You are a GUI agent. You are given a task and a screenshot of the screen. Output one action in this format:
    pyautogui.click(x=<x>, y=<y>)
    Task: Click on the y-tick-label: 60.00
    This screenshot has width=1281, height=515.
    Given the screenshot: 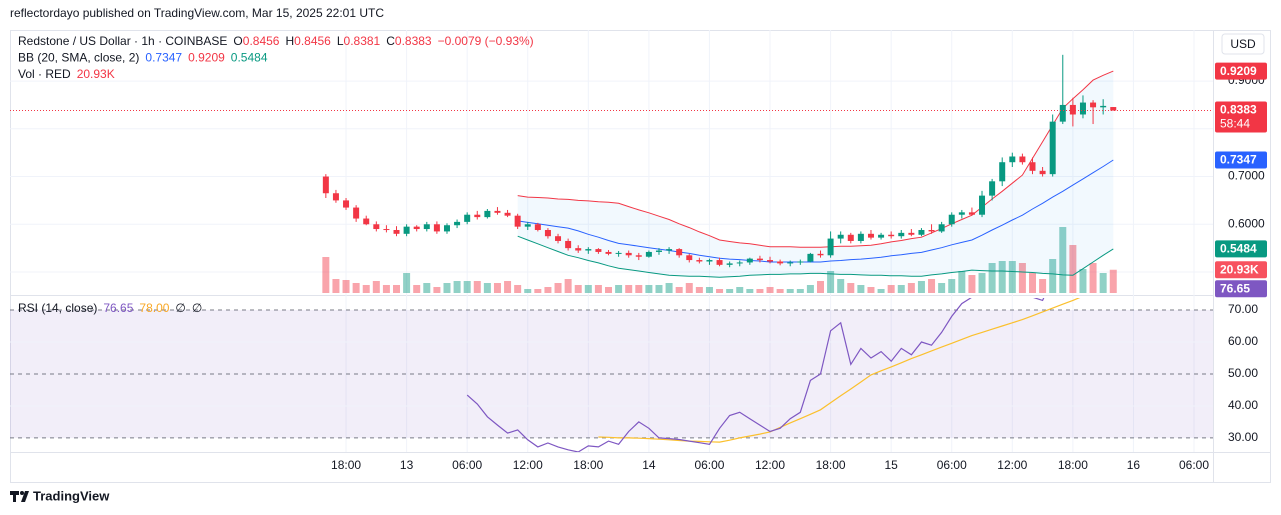 What is the action you would take?
    pyautogui.click(x=1243, y=341)
    